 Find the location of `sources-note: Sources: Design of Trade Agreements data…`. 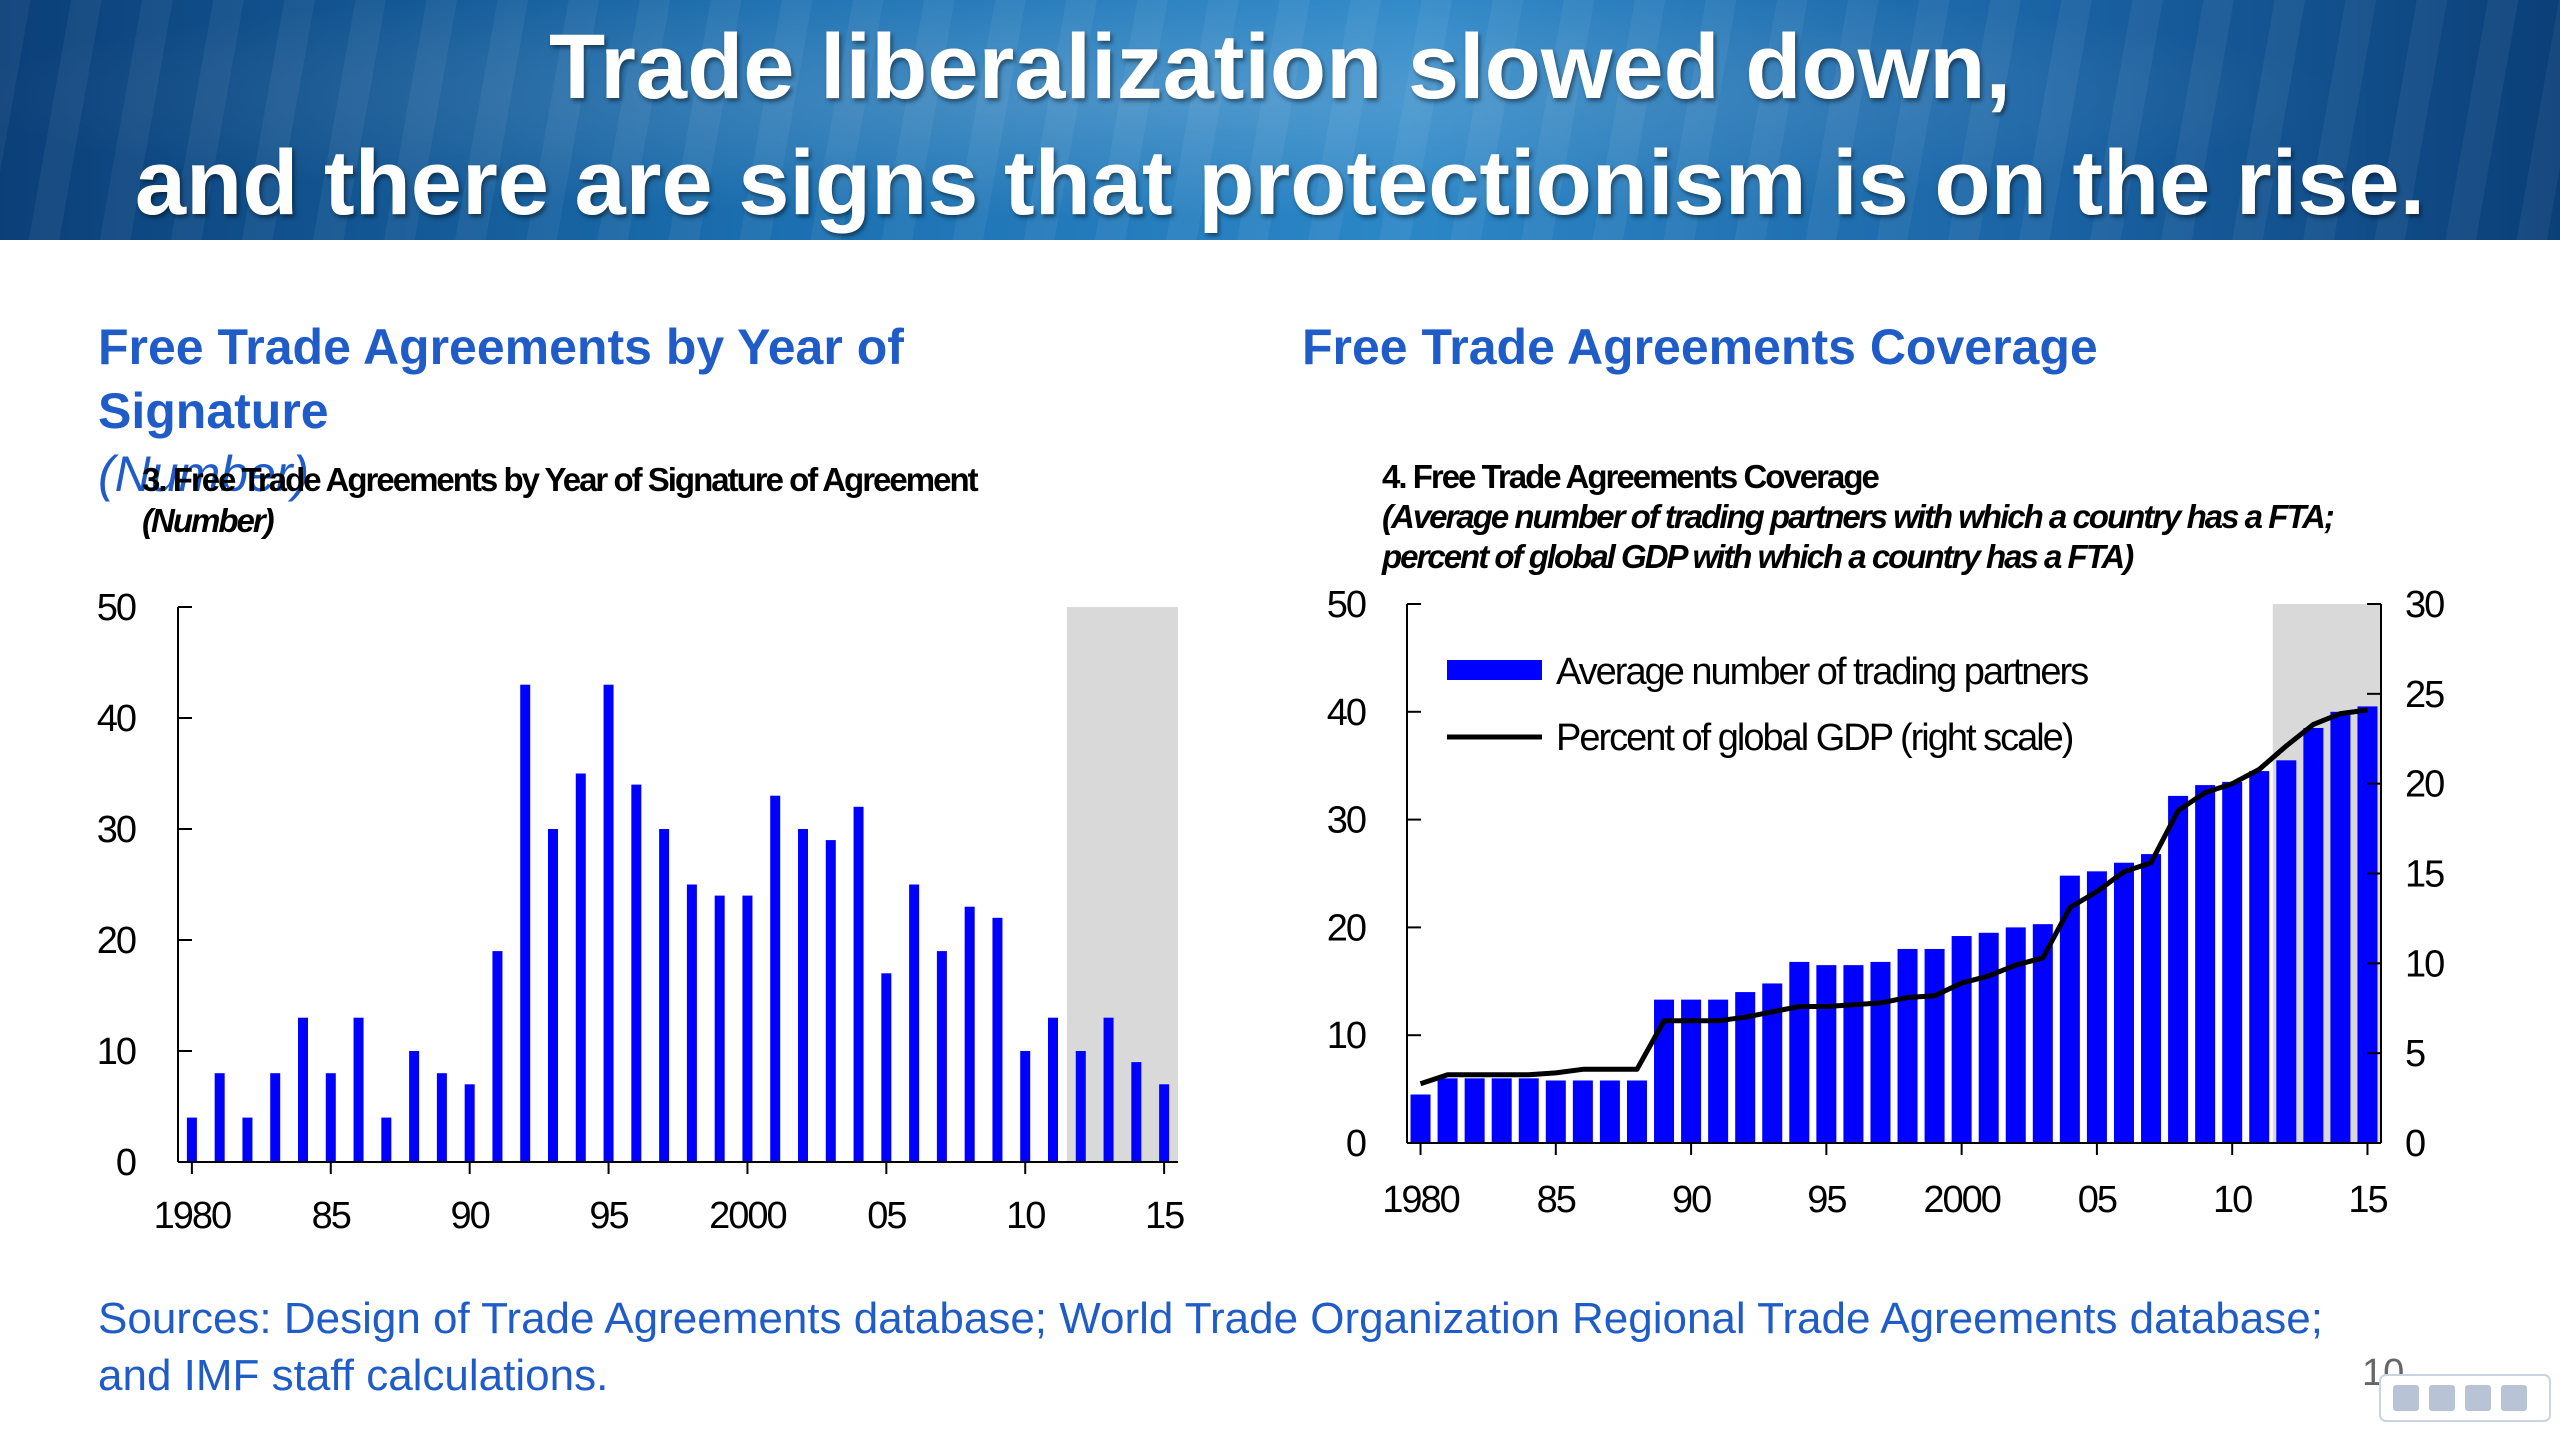

sources-note: Sources: Design of Trade Agreements data… is located at coordinates (1210, 1347).